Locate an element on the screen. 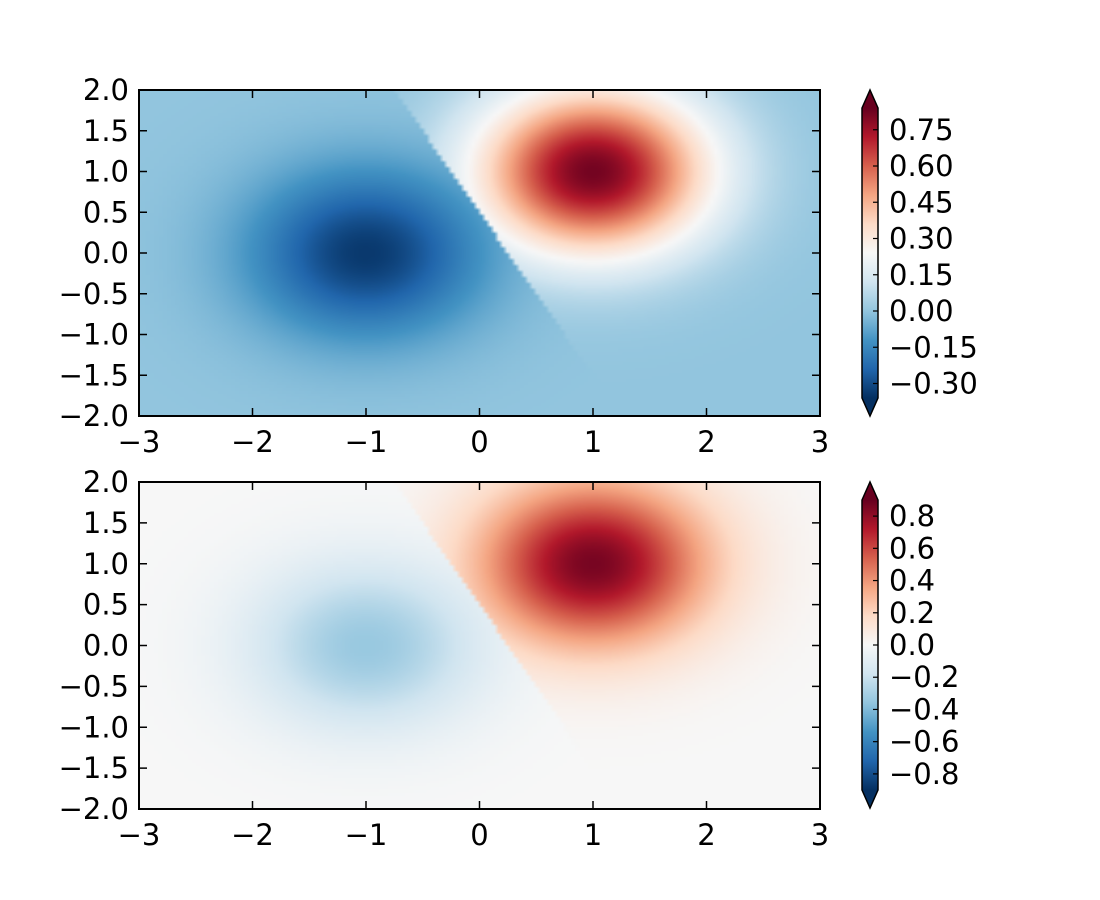 The width and height of the screenshot is (1100, 900). colorbar-tick-label: 0.60 is located at coordinates (921, 166).